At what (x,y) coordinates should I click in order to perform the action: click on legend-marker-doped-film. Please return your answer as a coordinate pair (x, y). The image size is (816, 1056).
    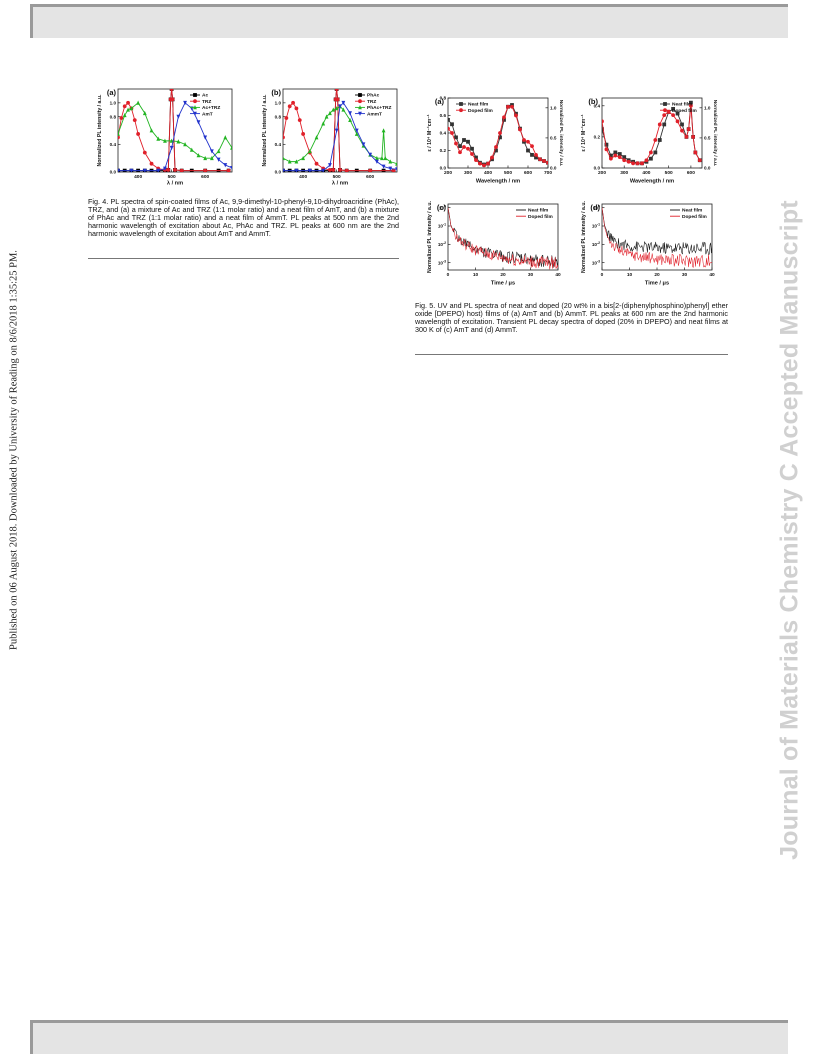
    Looking at the image, I should click on (665, 110).